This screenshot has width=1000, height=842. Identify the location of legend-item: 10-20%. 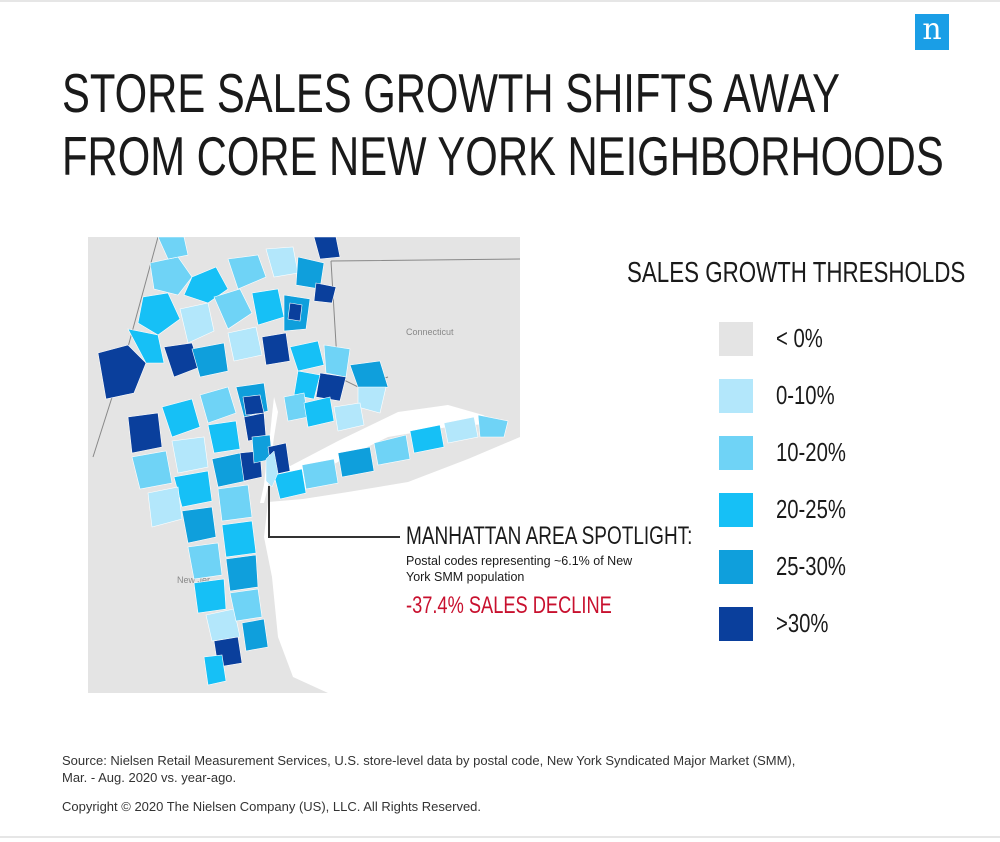
(834, 464).